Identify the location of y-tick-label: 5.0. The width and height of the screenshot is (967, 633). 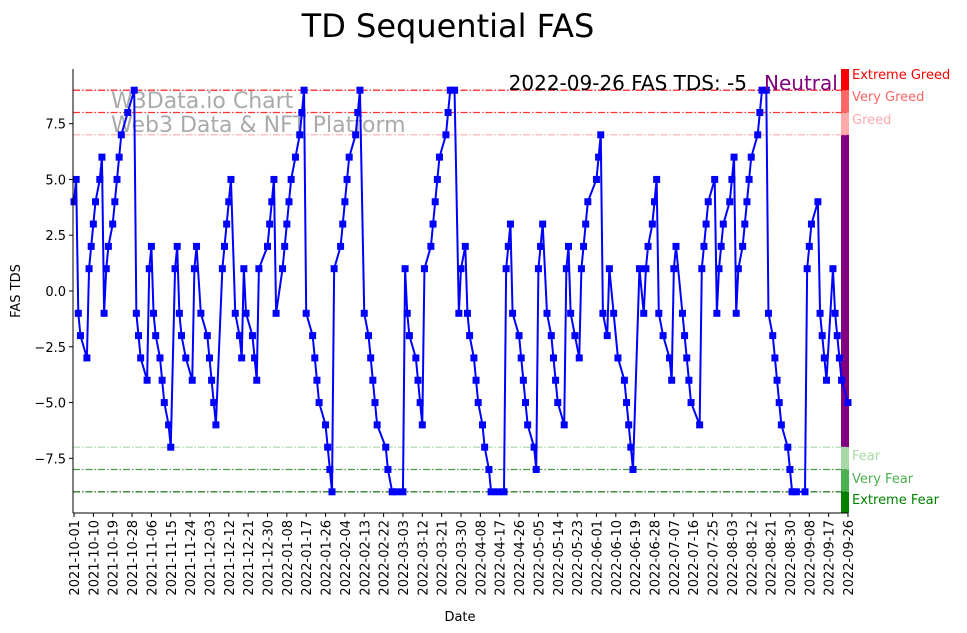
(55, 180).